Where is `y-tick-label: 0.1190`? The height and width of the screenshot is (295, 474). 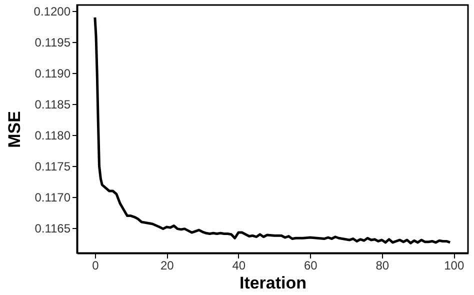
y-tick-label: 0.1190 is located at coordinates (52, 73).